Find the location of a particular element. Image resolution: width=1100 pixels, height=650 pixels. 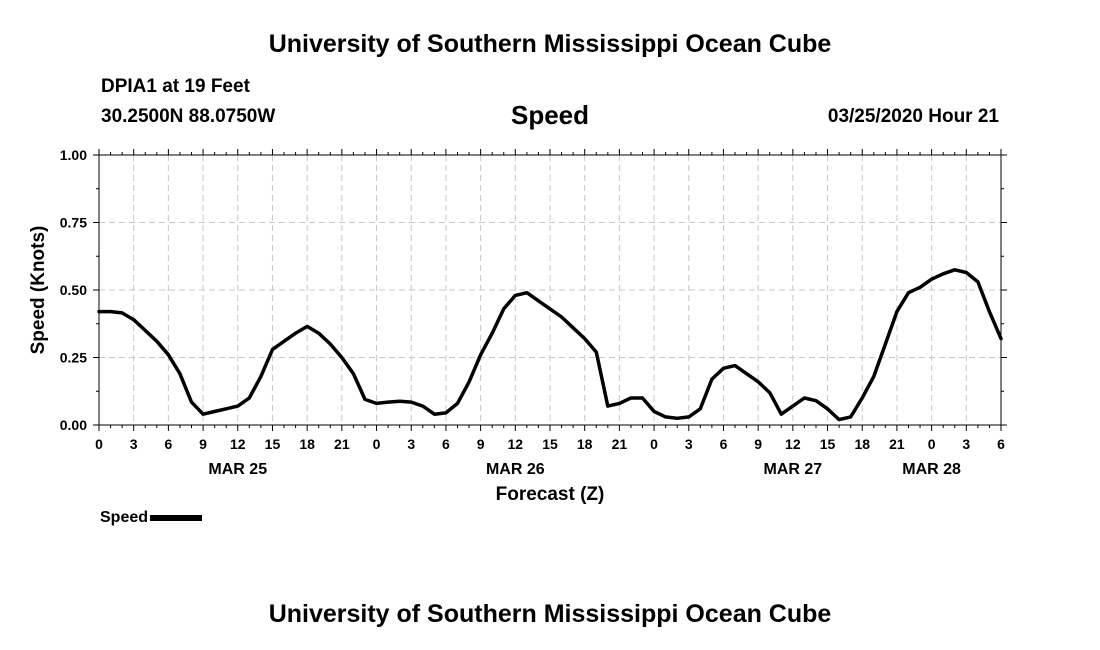

date-label: MAR 27 is located at coordinates (793, 469).